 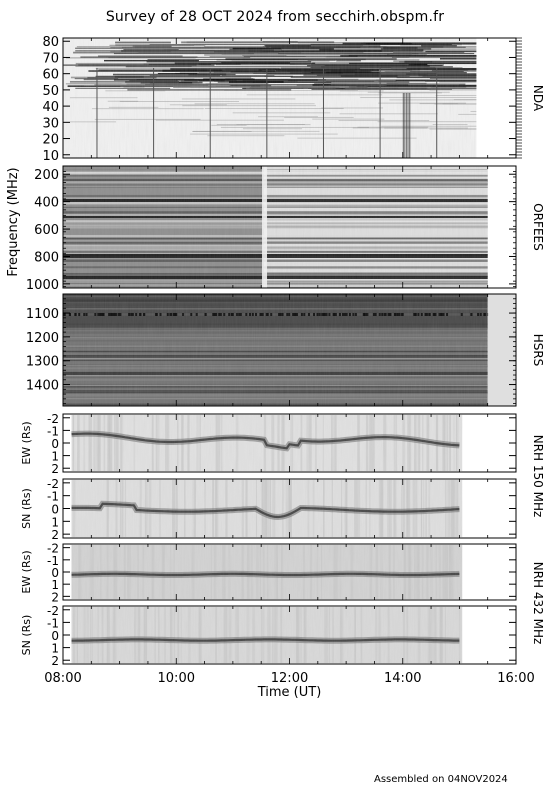 I want to click on nda-tick-label: 80, so click(x=50, y=42).